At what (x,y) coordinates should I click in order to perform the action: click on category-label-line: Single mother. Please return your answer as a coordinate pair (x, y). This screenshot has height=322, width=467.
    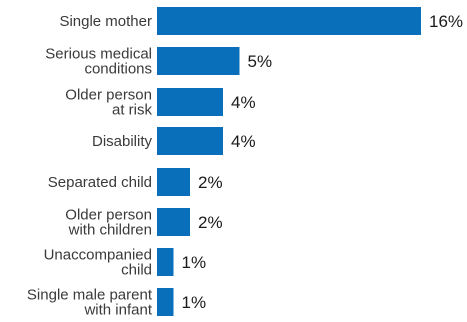
    Looking at the image, I should click on (105, 21).